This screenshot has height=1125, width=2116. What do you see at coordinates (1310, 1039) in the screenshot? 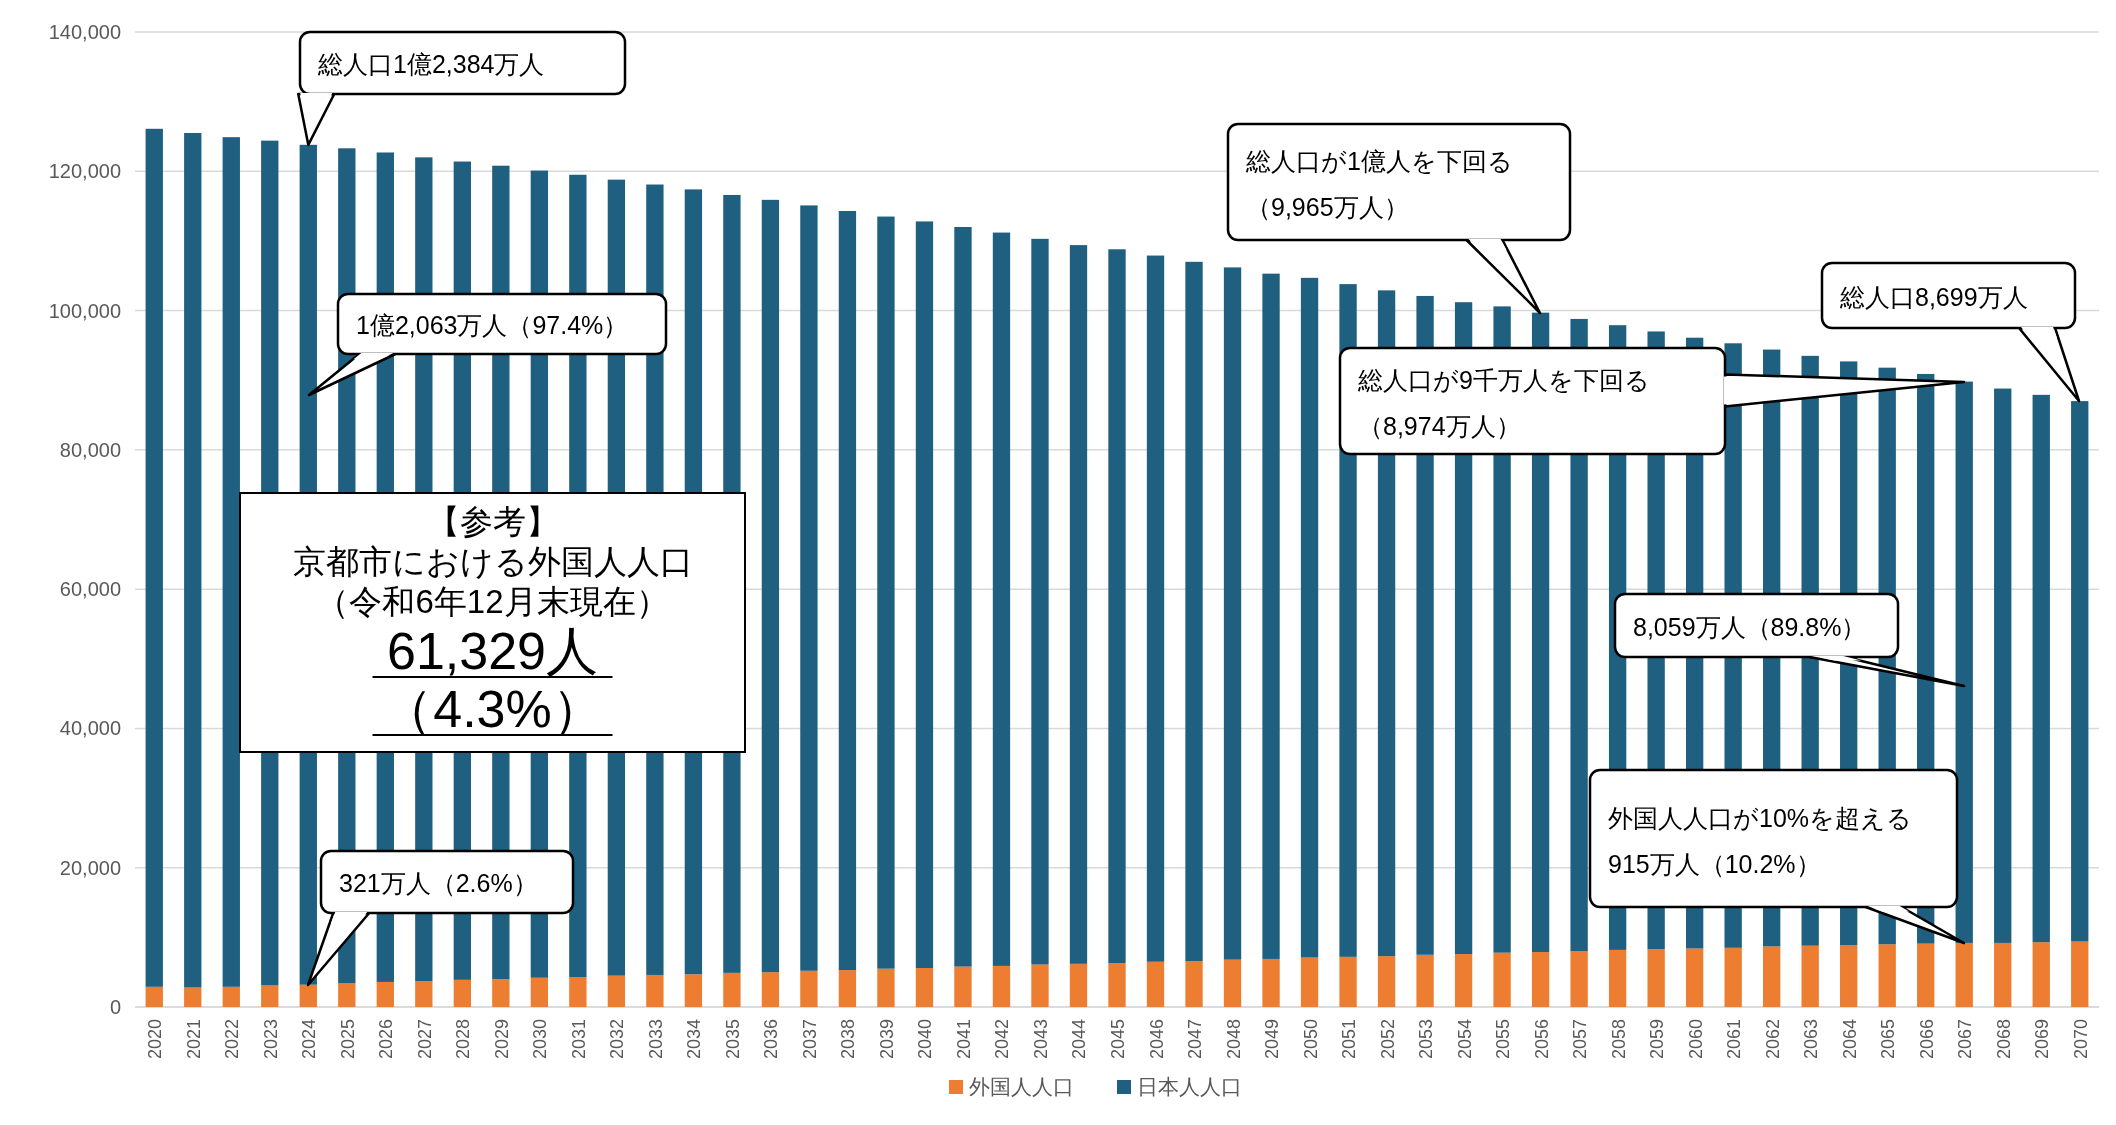
I see `x-tick-label: 2050` at bounding box center [1310, 1039].